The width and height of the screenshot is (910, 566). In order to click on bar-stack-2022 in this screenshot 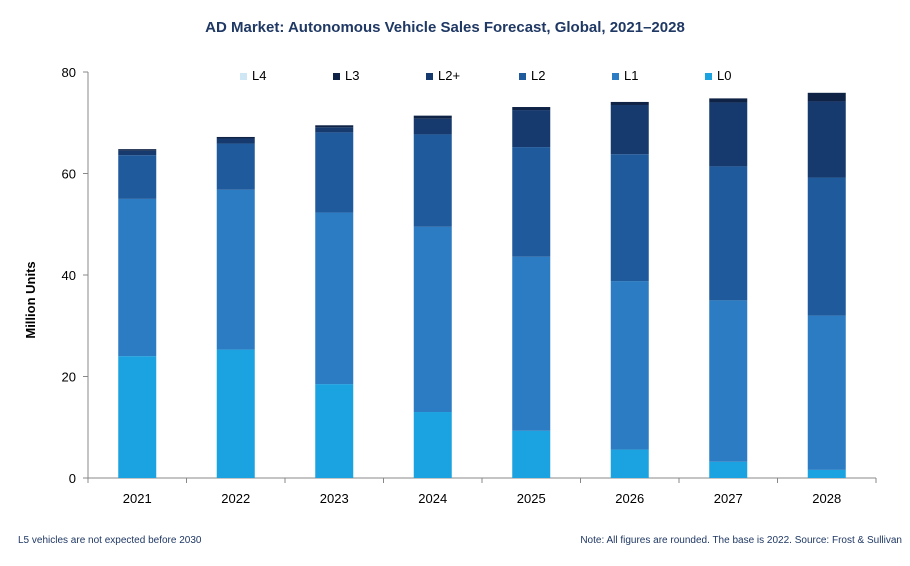, I will do `click(235, 307)`.